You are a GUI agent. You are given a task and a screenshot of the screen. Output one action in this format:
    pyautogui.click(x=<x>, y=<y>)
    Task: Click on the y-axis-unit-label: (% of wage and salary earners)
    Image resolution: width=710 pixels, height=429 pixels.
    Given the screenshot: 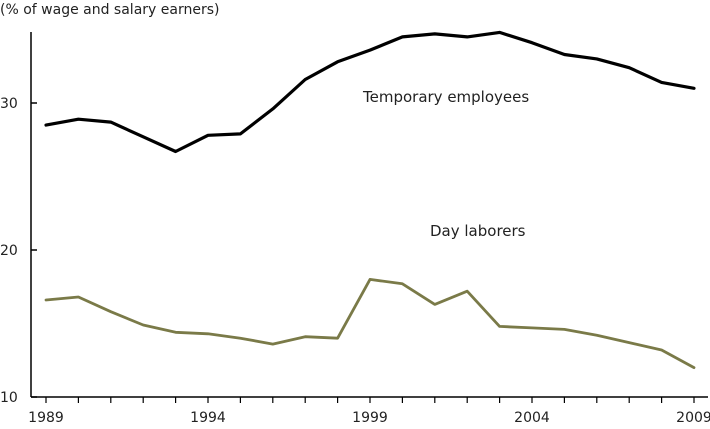 What is the action you would take?
    pyautogui.click(x=109, y=10)
    